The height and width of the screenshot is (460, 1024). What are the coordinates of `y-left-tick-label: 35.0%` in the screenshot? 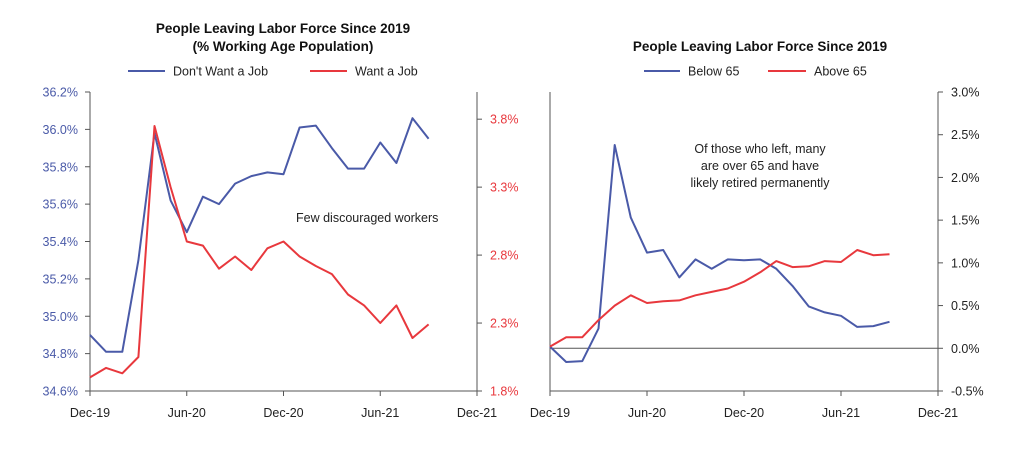 It's located at (60, 317).